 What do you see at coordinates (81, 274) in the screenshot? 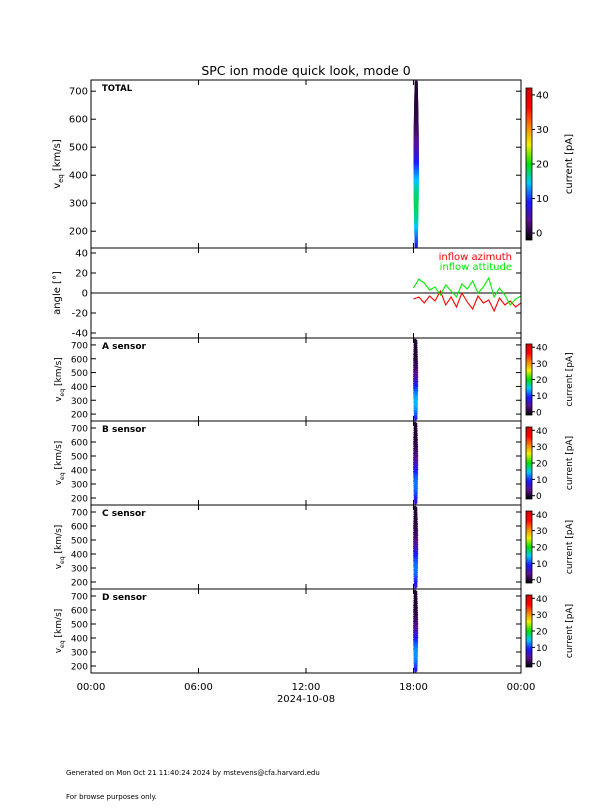
I see `y-tick-label: 20` at bounding box center [81, 274].